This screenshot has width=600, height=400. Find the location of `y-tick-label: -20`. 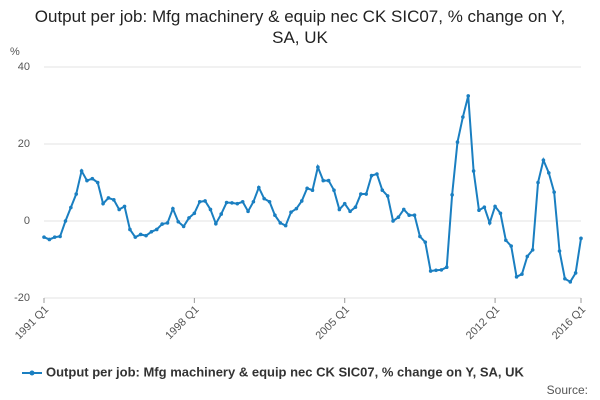

y-tick-label: -20 is located at coordinates (22, 298).